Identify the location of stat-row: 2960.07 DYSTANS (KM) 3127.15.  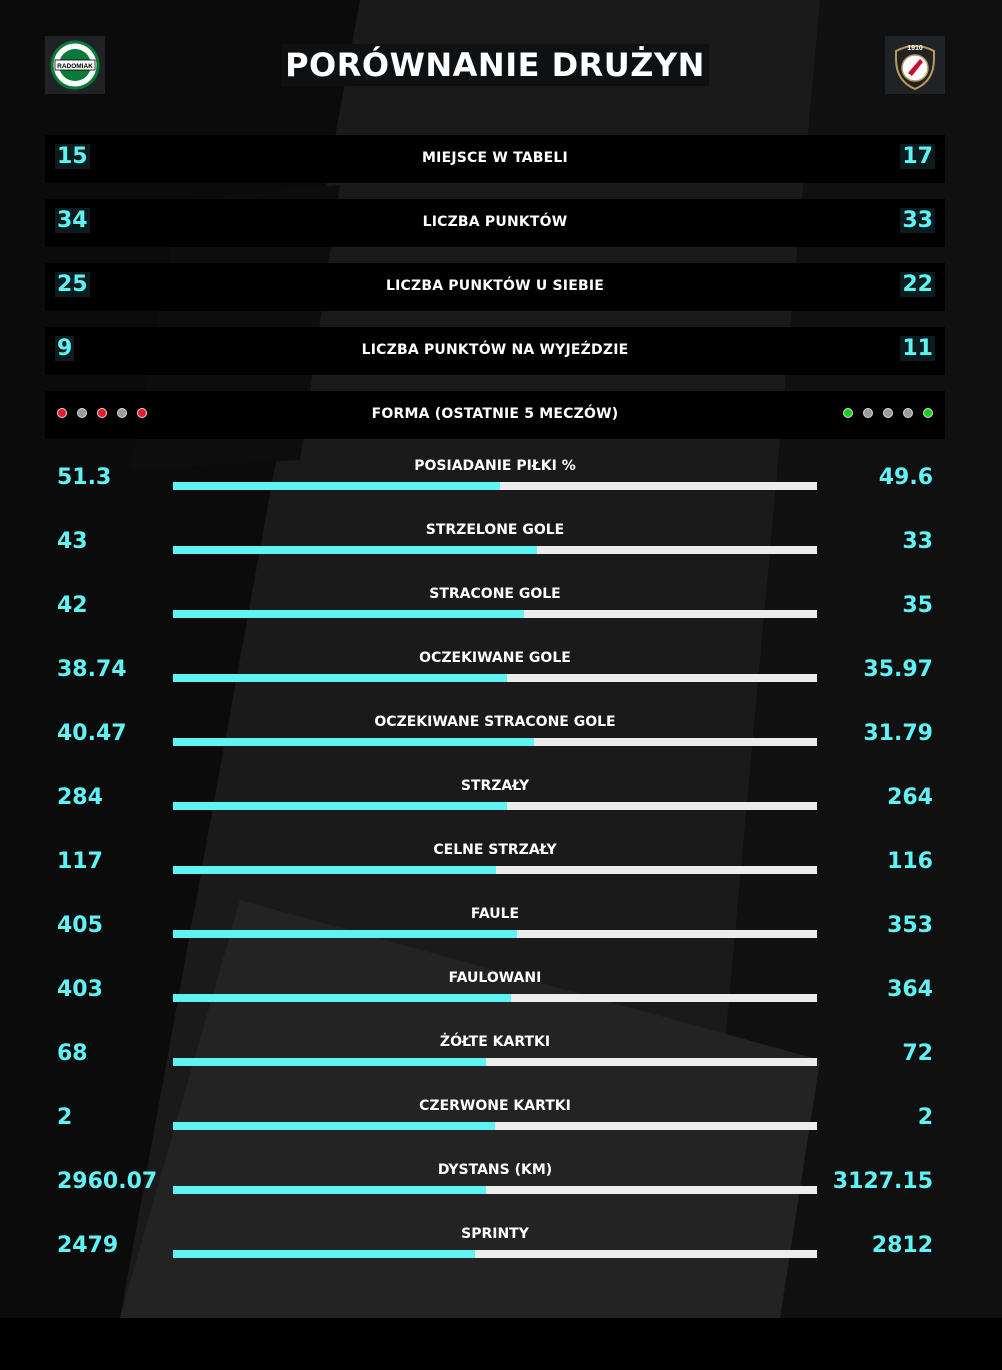
(495, 1191).